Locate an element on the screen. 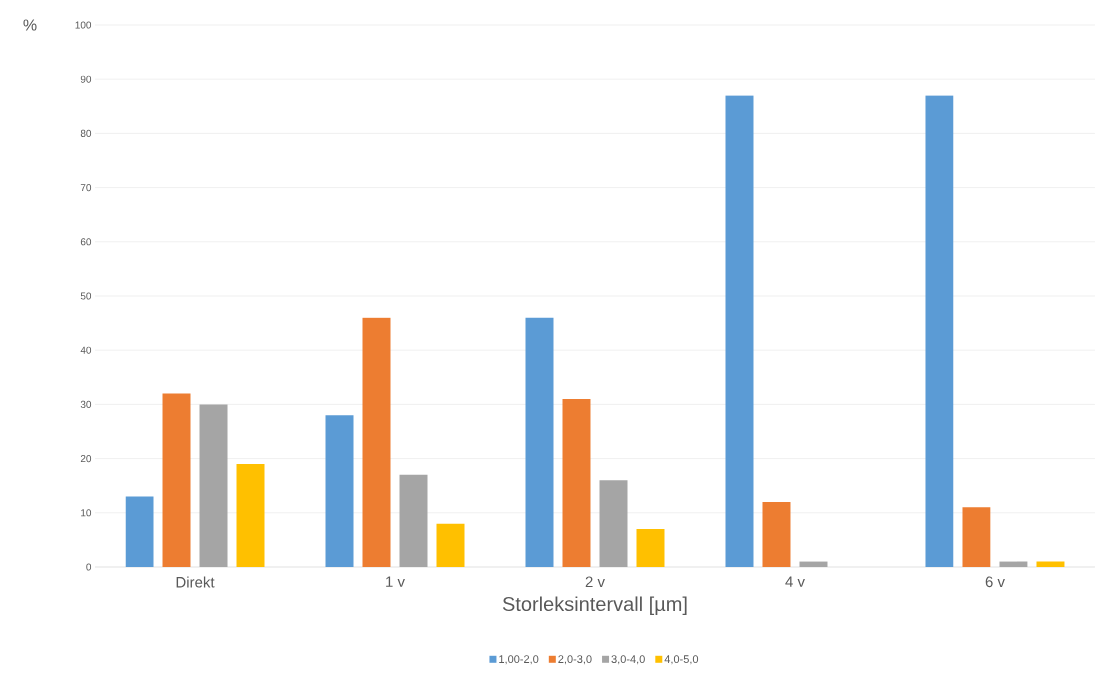 The width and height of the screenshot is (1096, 675). y-tick-label: 0 is located at coordinates (89, 567).